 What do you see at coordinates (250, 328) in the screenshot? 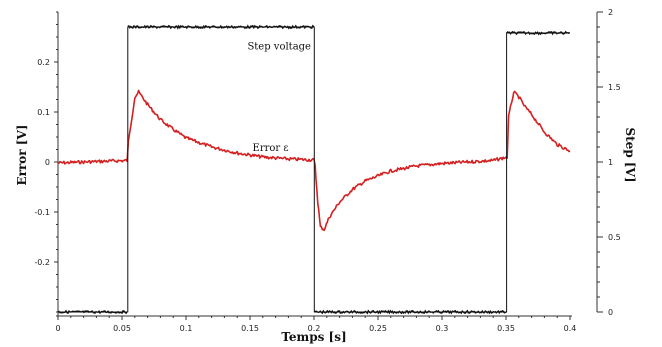
I see `x-tick-label: 0.15` at bounding box center [250, 328].